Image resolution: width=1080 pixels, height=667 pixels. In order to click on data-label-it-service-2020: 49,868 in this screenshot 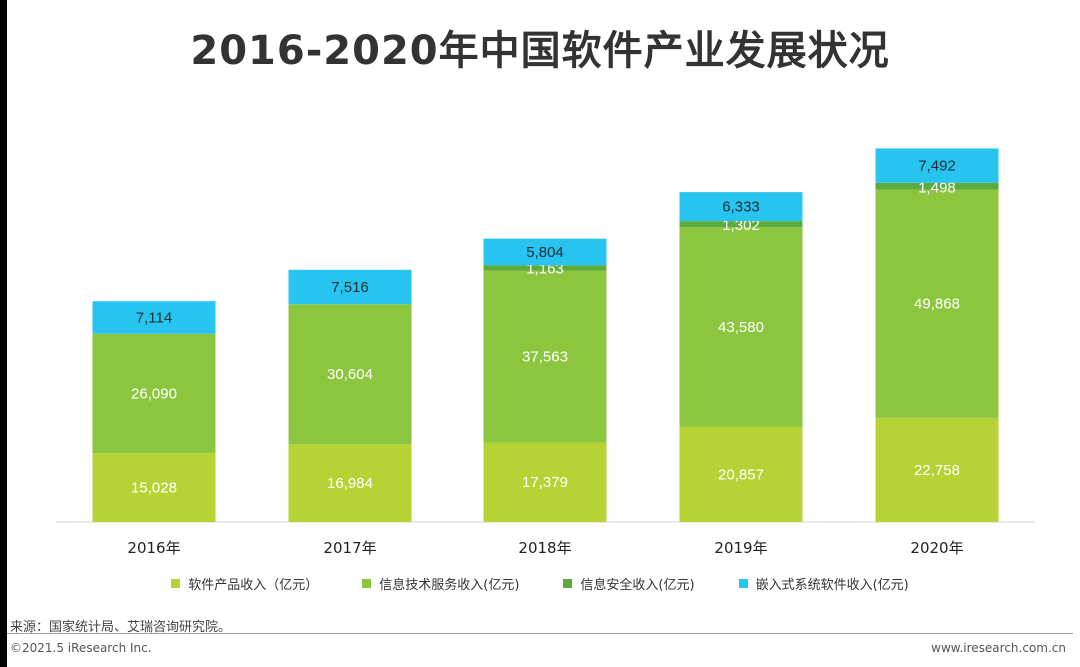, I will do `click(937, 304)`.